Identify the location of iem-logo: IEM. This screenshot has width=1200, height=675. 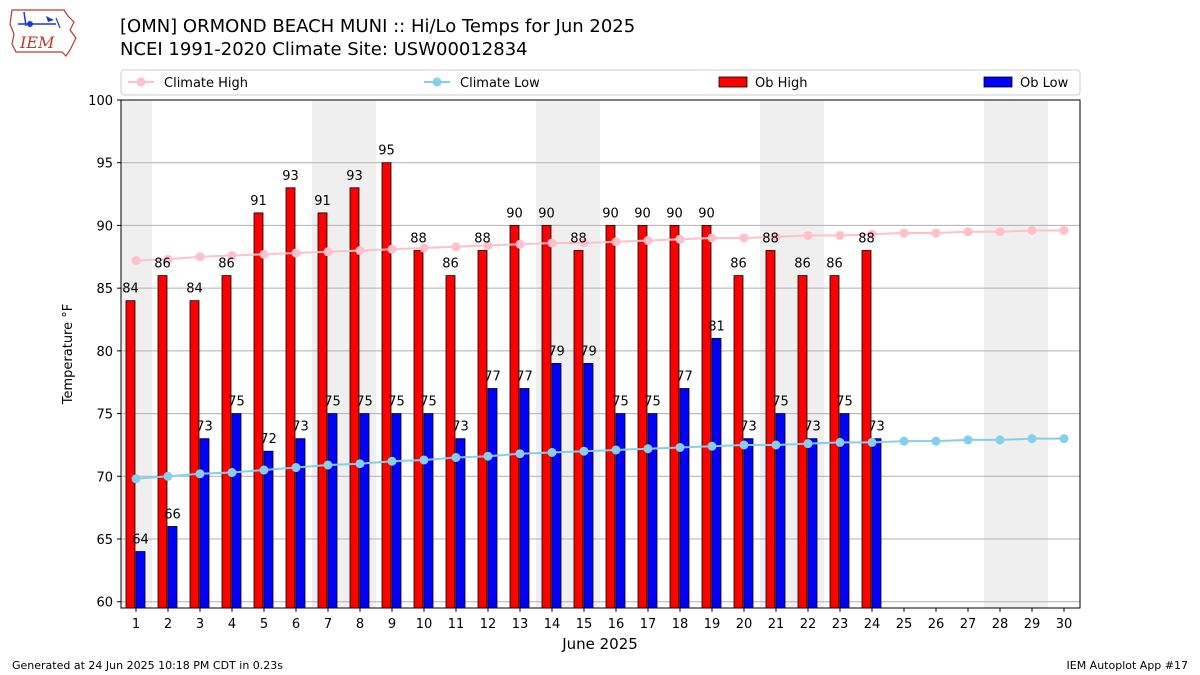
(44, 32).